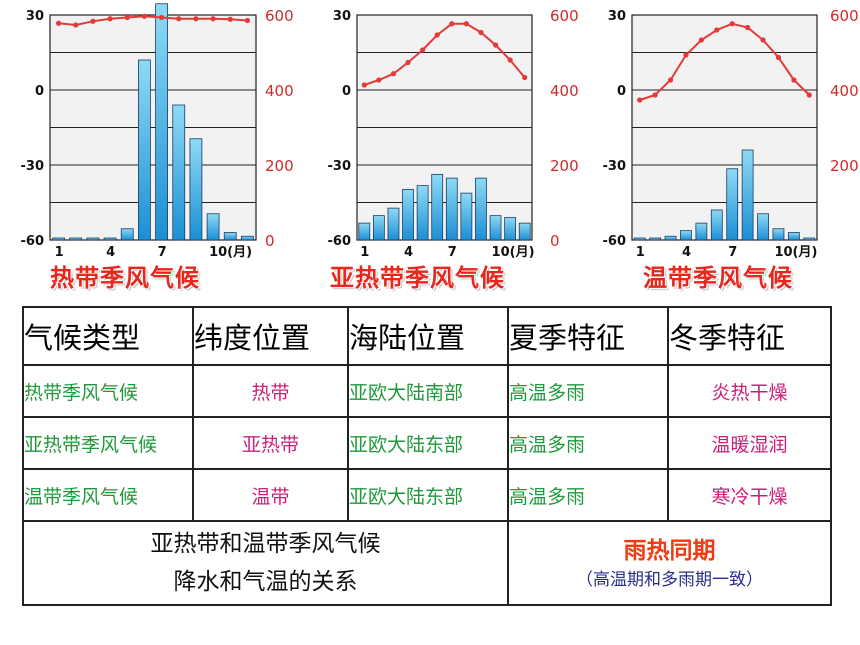 The image size is (860, 645). Describe the element at coordinates (125, 278) in the screenshot. I see `chart-title-tropical: 热带季风气候` at that location.